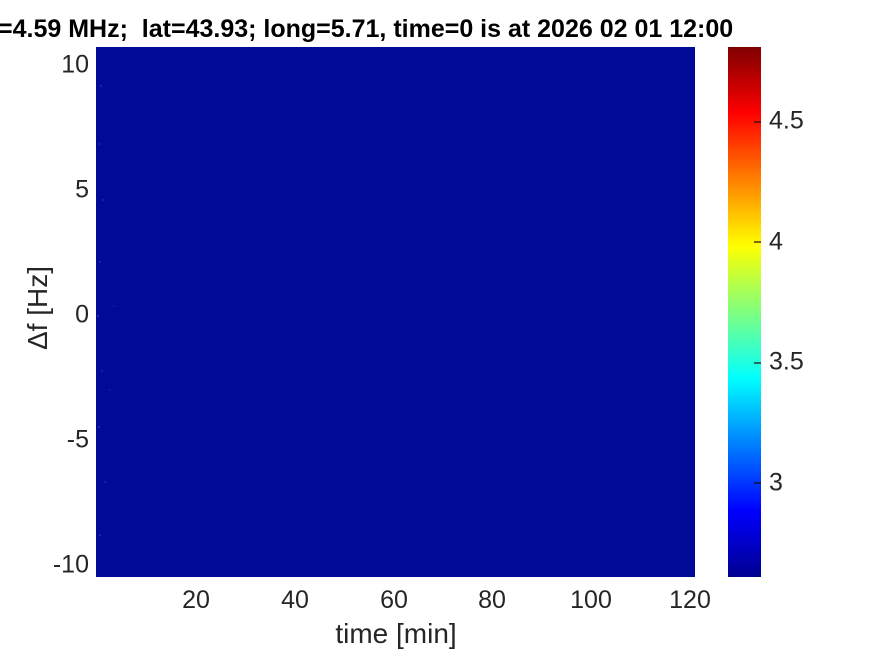 The width and height of the screenshot is (875, 656). What do you see at coordinates (196, 600) in the screenshot?
I see `x-tick-label: 20` at bounding box center [196, 600].